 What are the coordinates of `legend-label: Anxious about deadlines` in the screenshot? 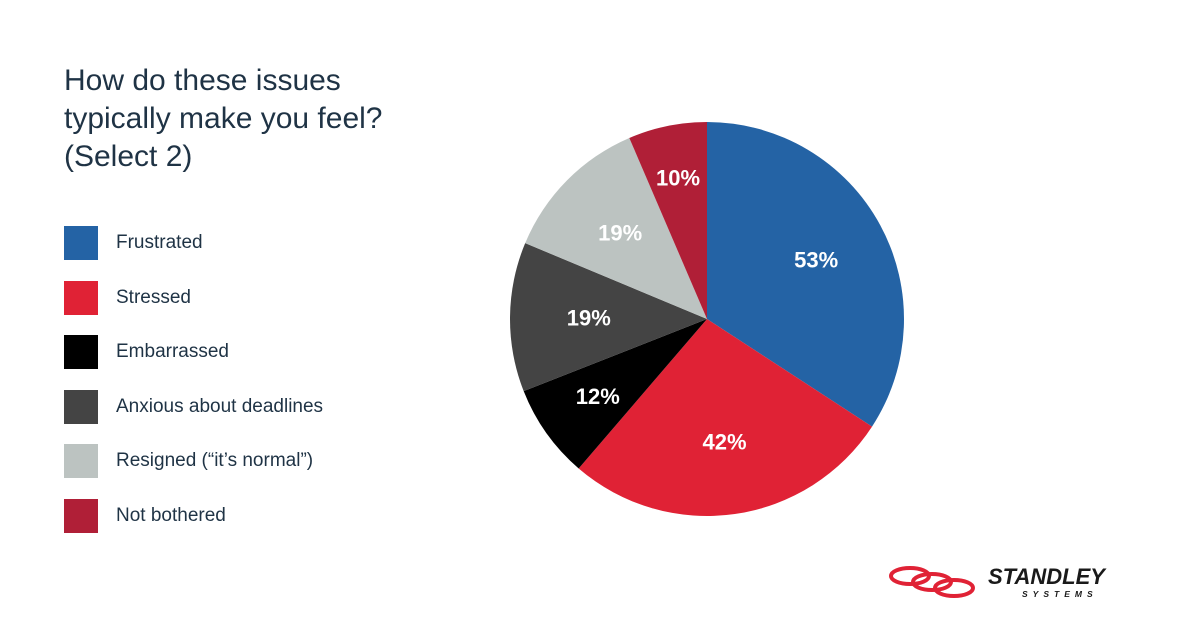 It's located at (220, 406).